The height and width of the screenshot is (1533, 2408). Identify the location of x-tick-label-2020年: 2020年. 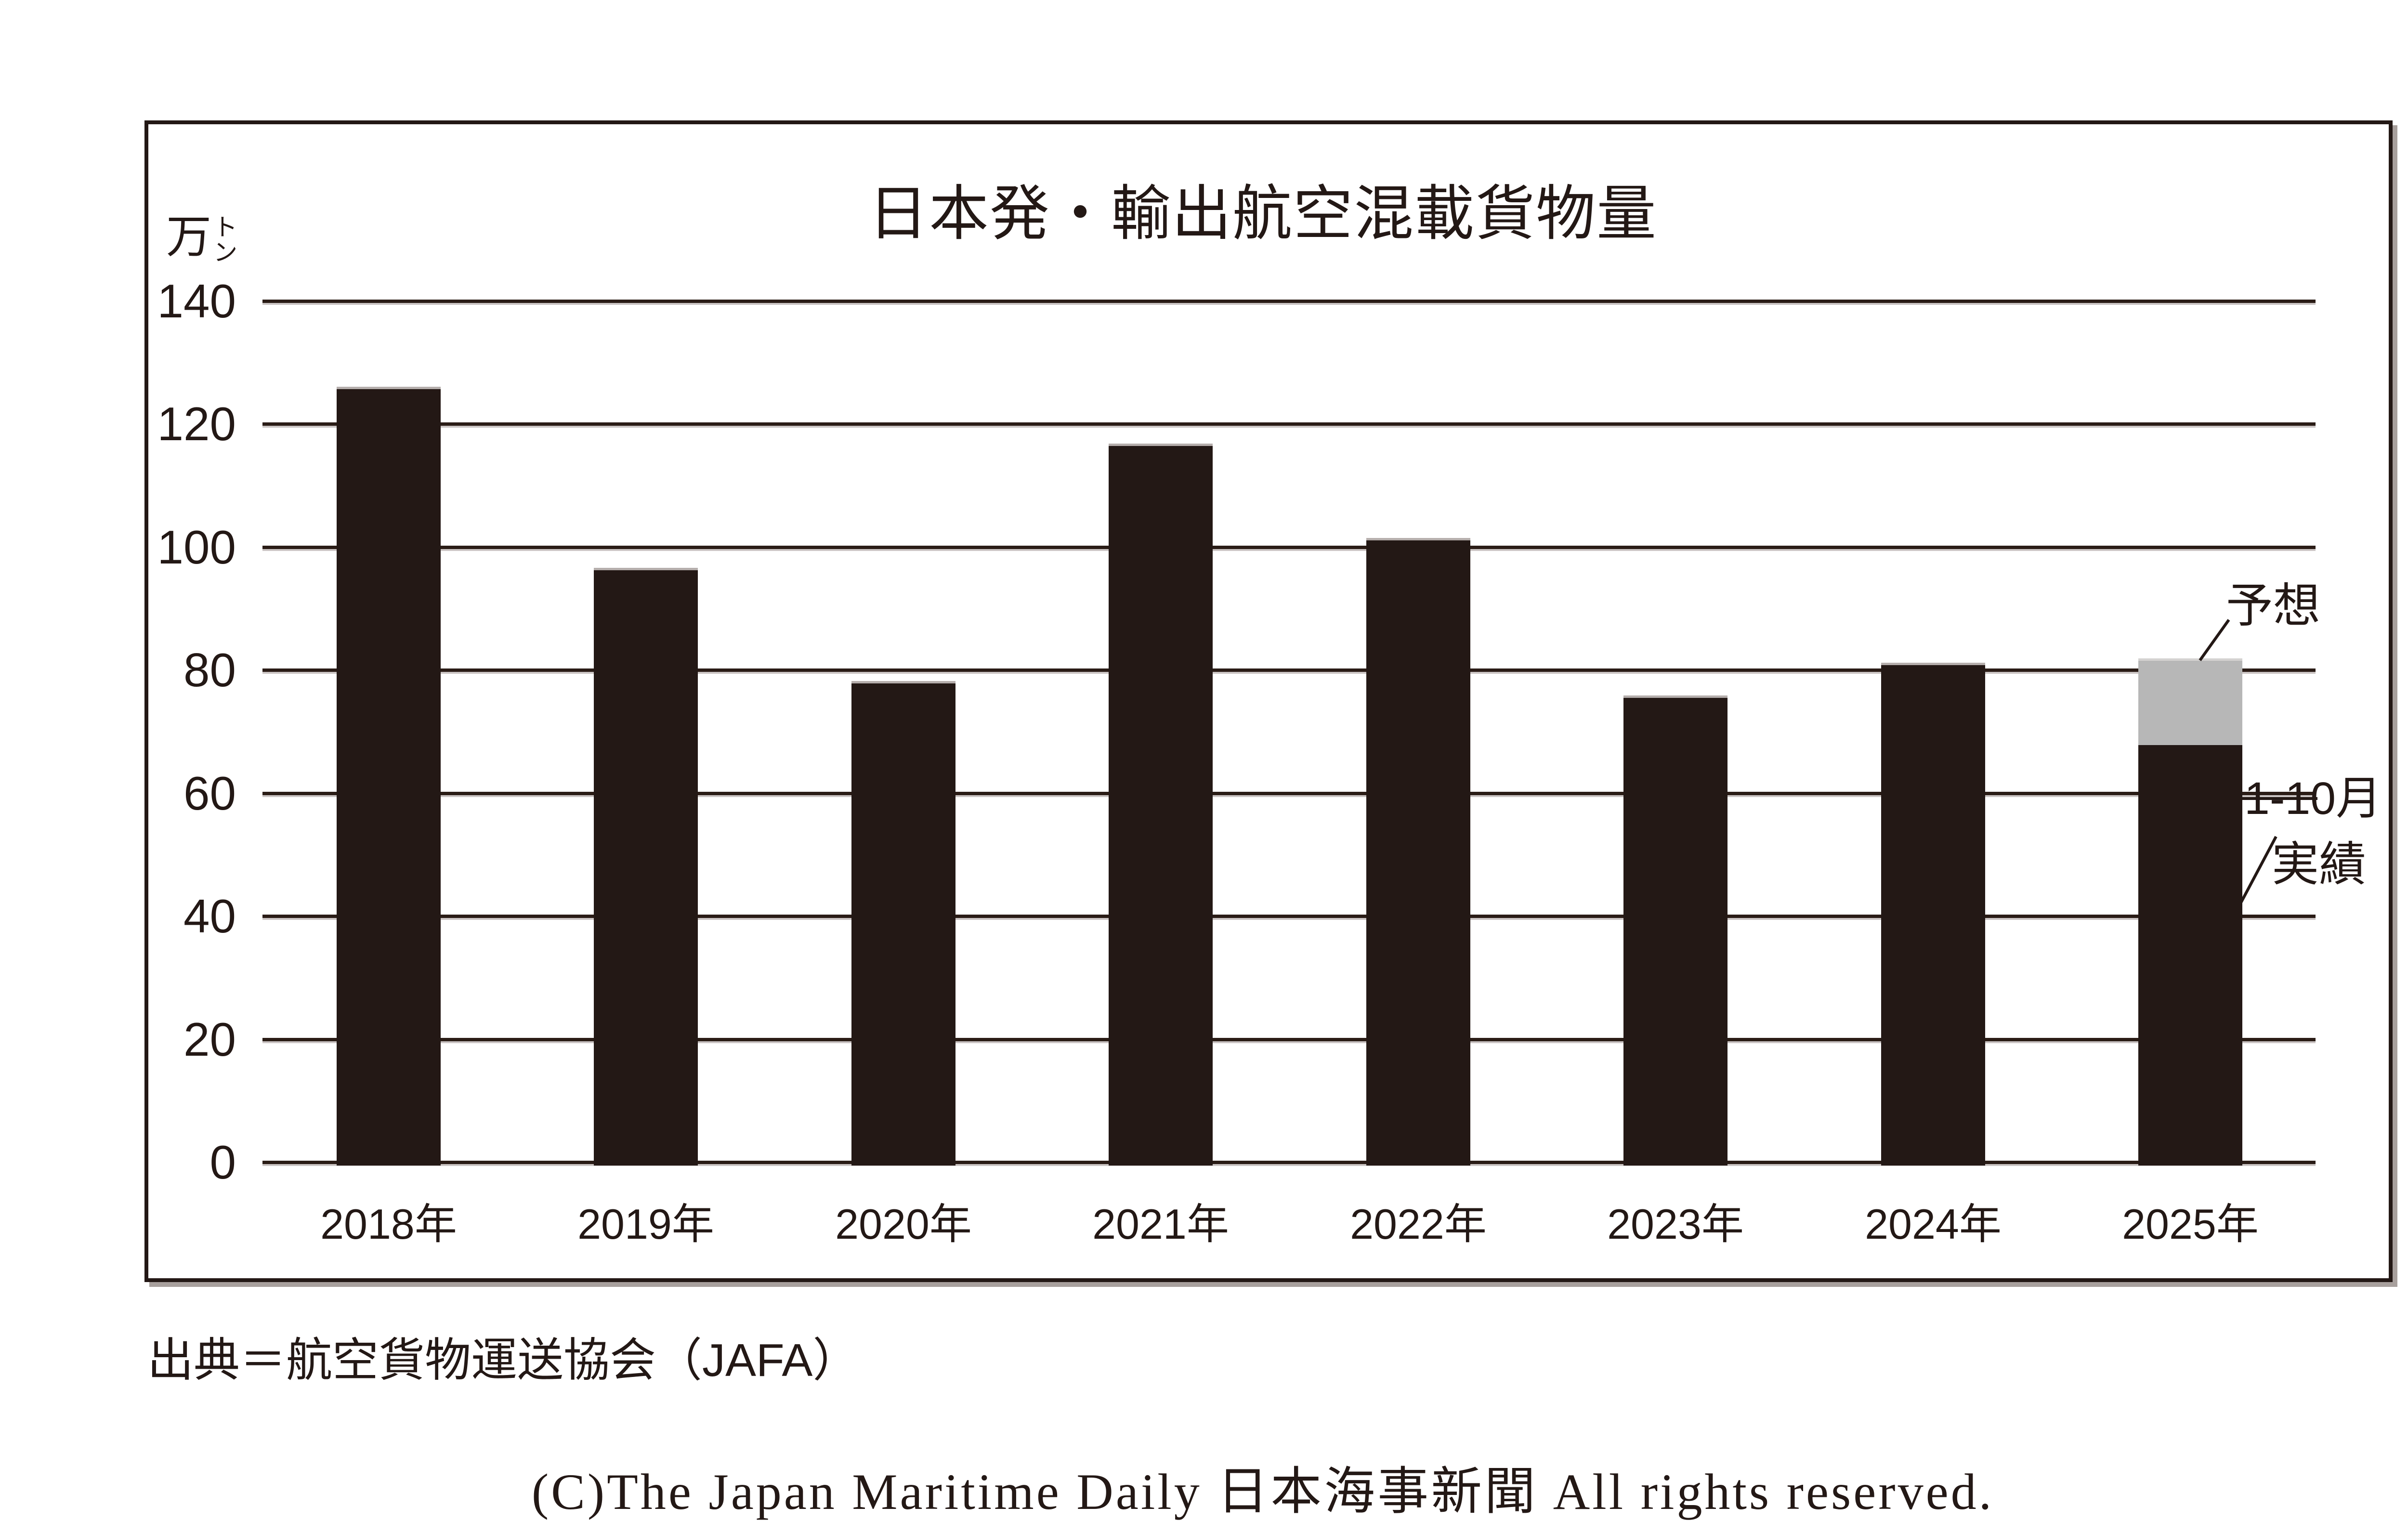
(903, 1224).